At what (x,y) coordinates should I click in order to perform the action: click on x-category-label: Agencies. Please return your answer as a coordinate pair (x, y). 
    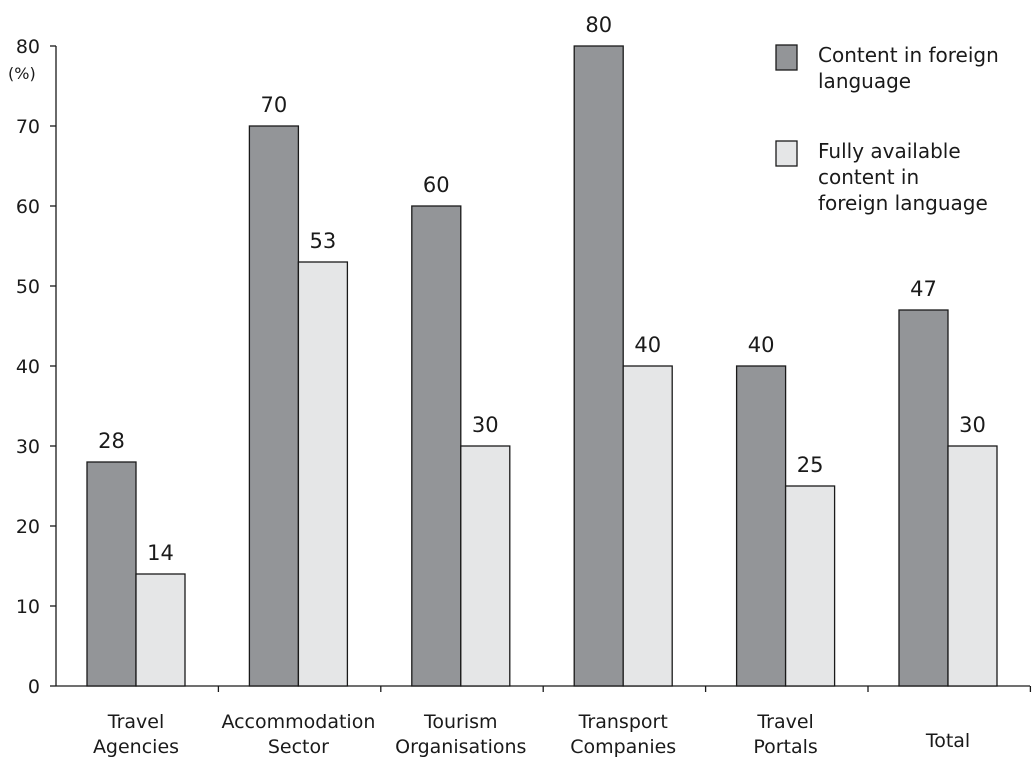
    Looking at the image, I should click on (136, 747).